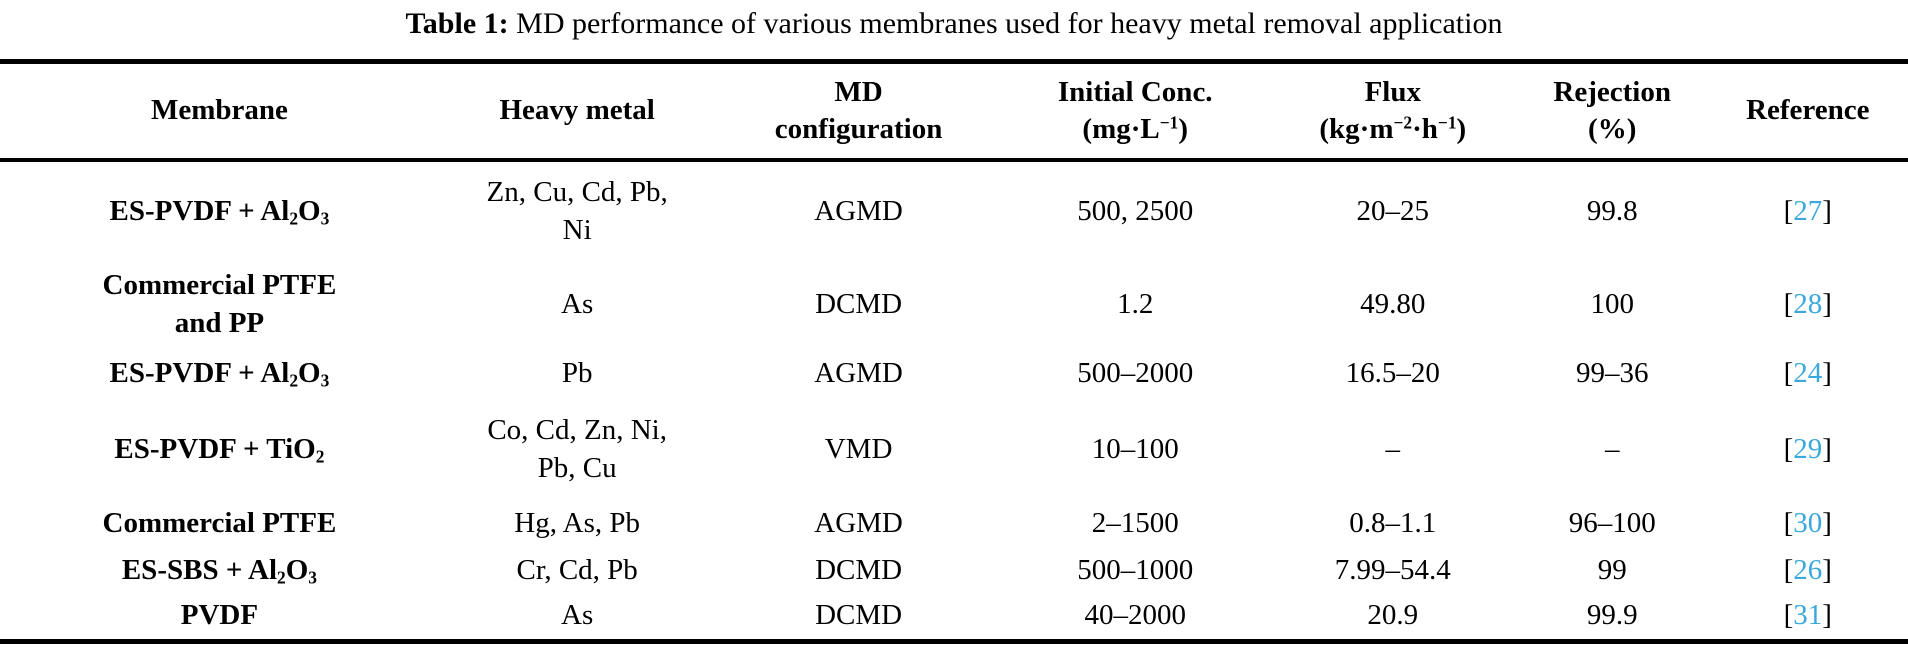 The image size is (1908, 654). Describe the element at coordinates (577, 111) in the screenshot. I see `column-header-heavy-metal: Heavy metal` at that location.